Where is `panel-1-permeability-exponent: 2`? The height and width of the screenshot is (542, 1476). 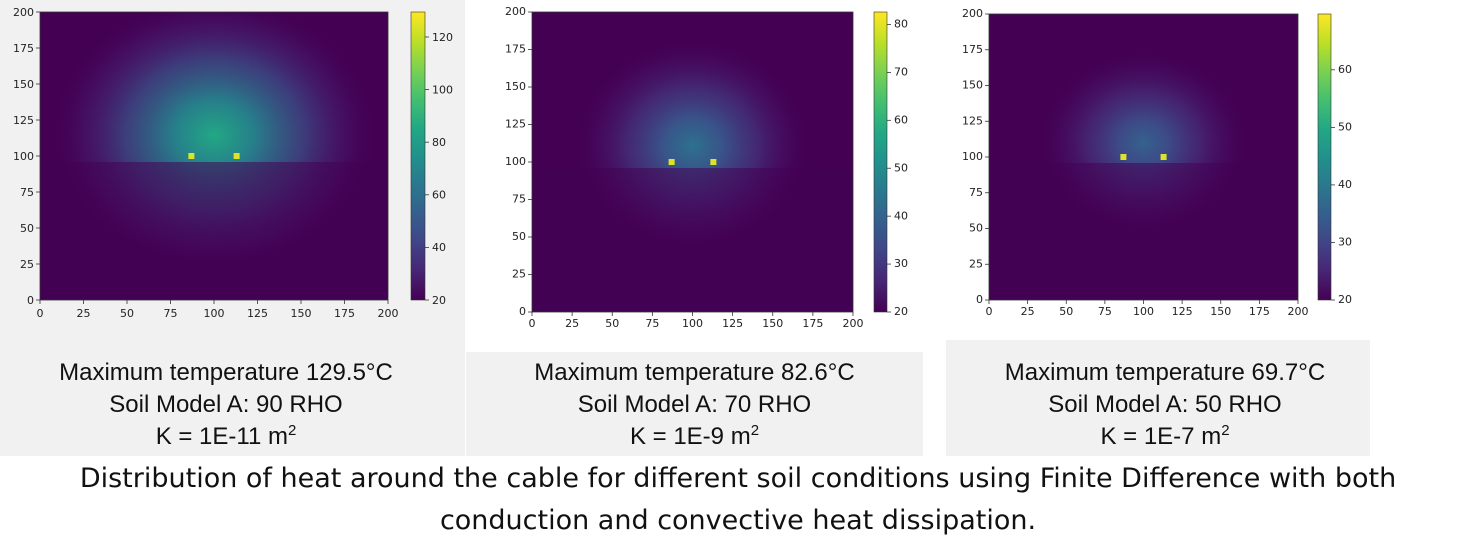
panel-1-permeability-exponent: 2 is located at coordinates (292, 430).